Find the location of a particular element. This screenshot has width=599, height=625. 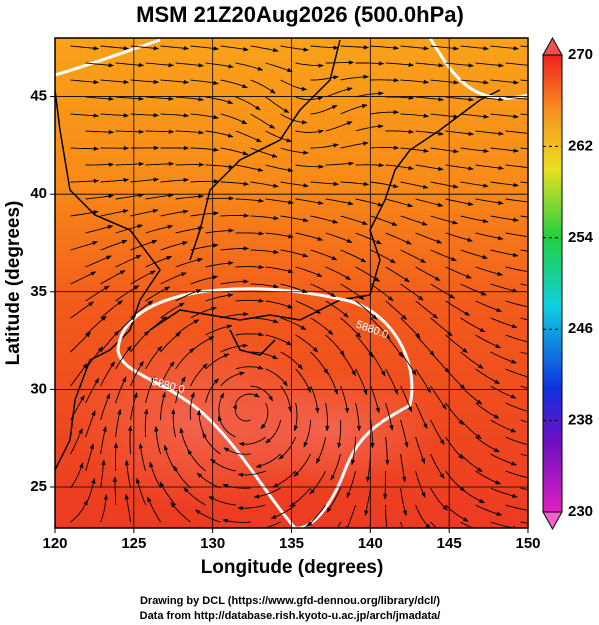

y-tick-label: 30 is located at coordinates (38, 388).